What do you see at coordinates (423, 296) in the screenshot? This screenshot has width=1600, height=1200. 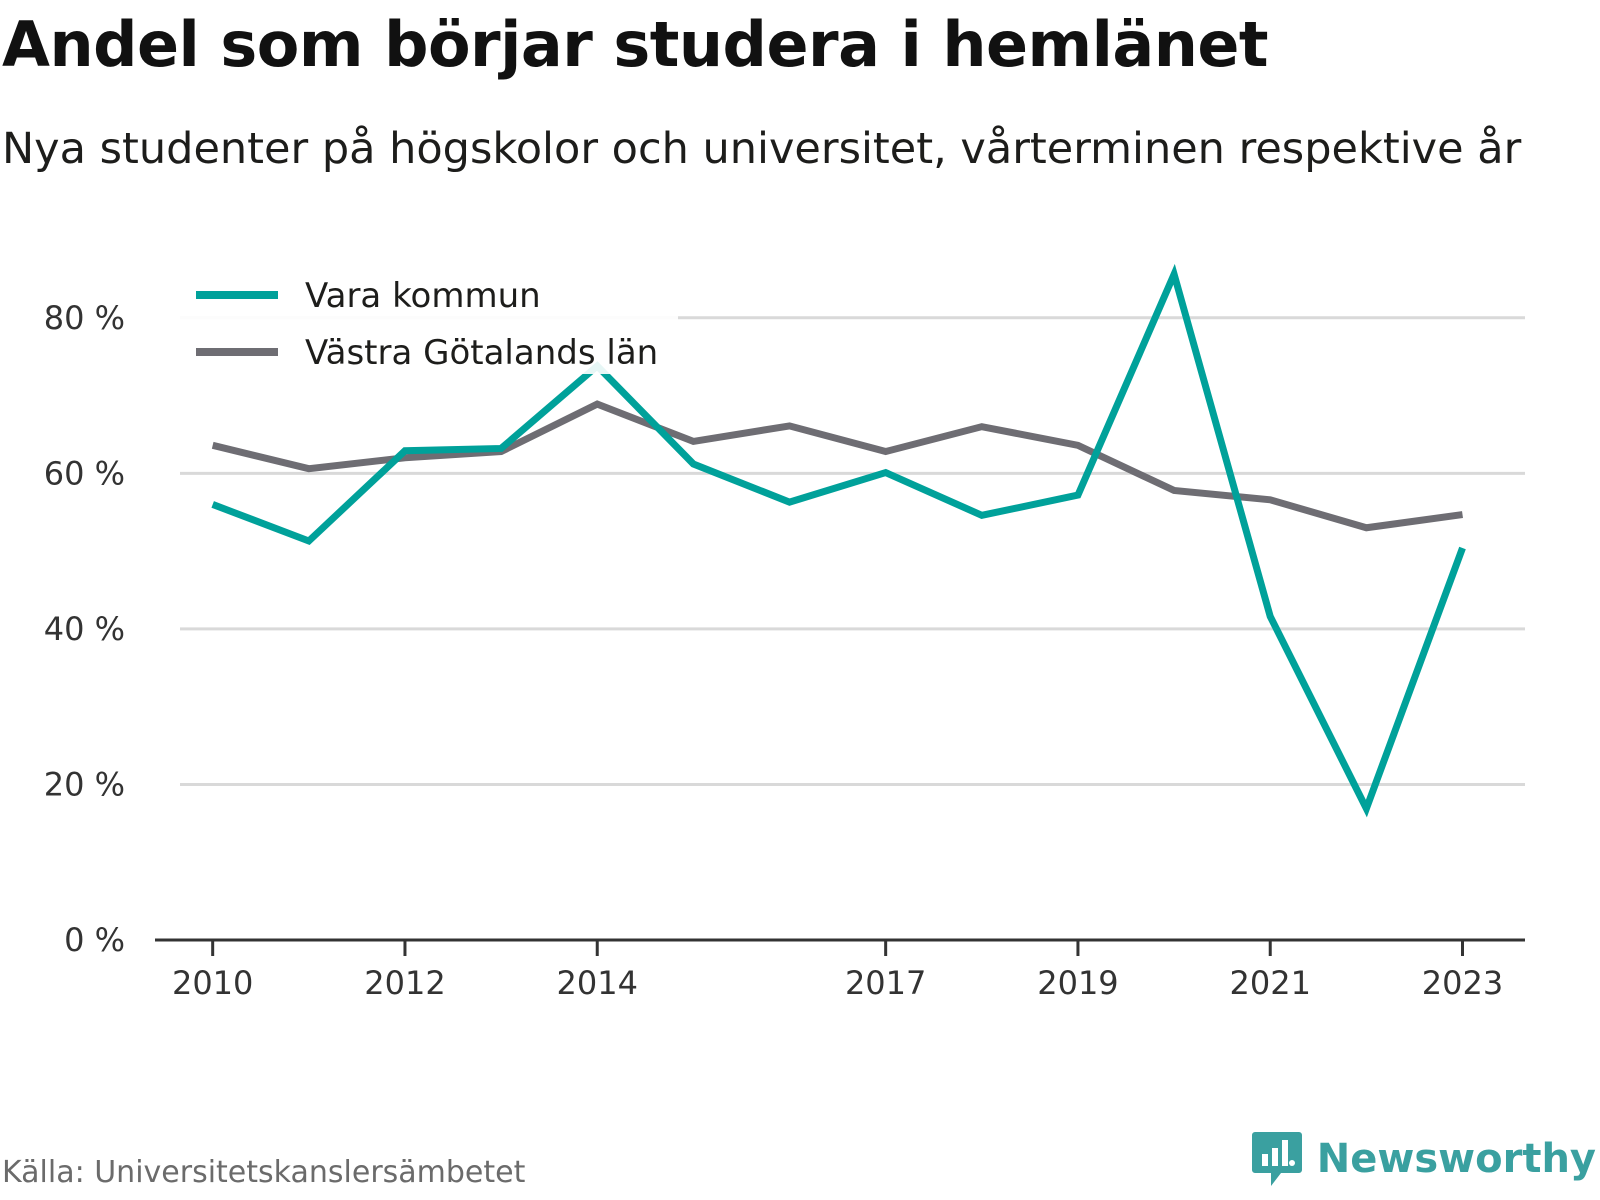 I see `legend-label: Vara kommun` at bounding box center [423, 296].